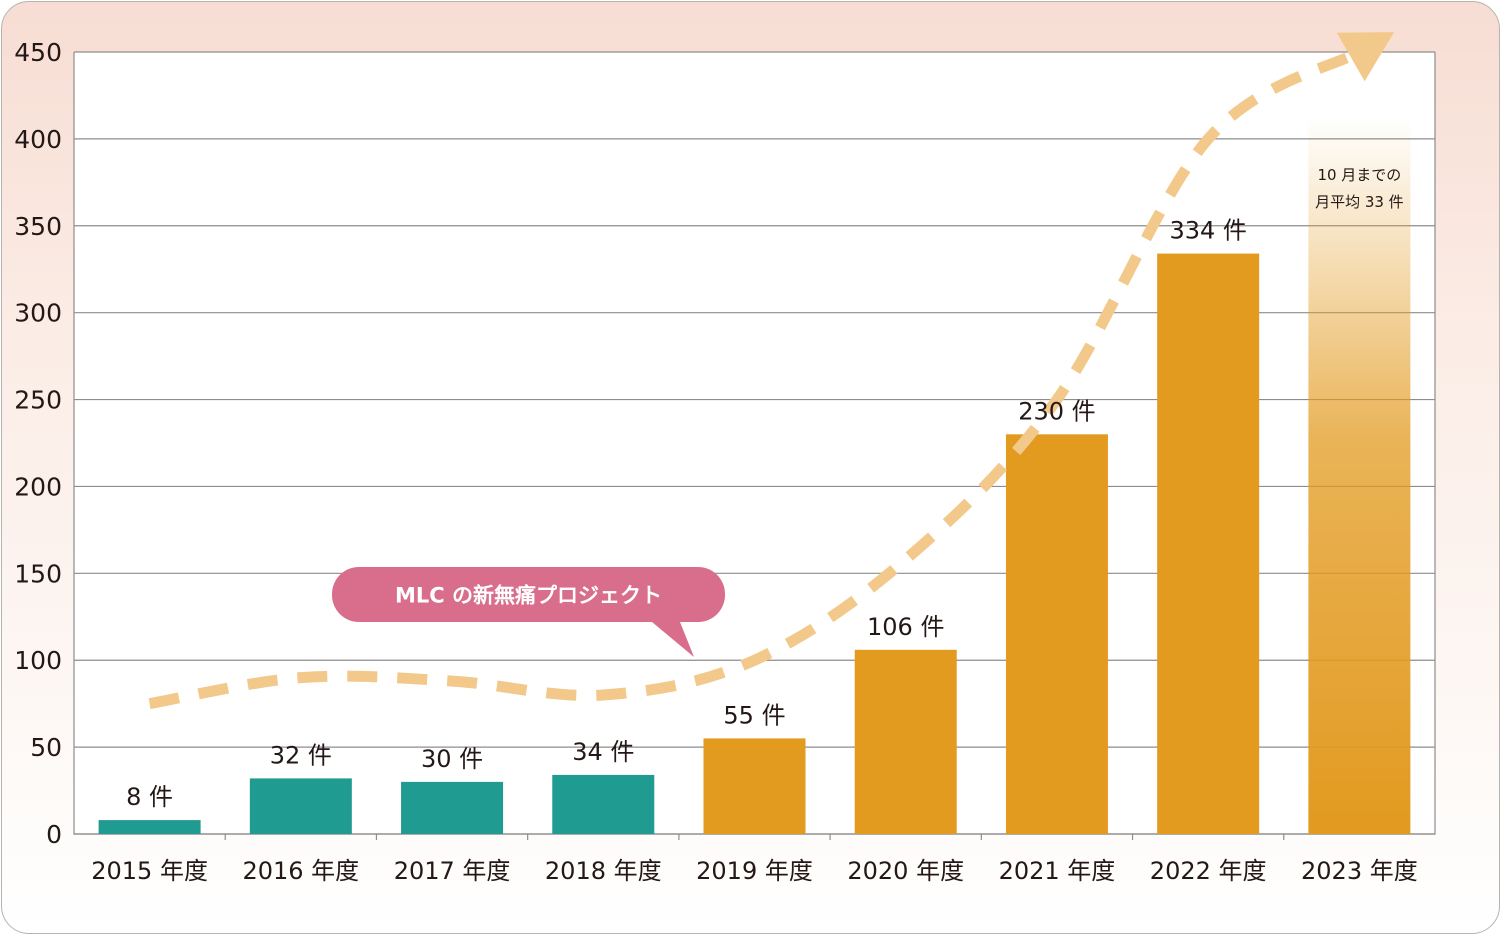 The width and height of the screenshot is (1501, 935). I want to click on callout: MLC の新無痛プロジェクト, so click(528, 612).